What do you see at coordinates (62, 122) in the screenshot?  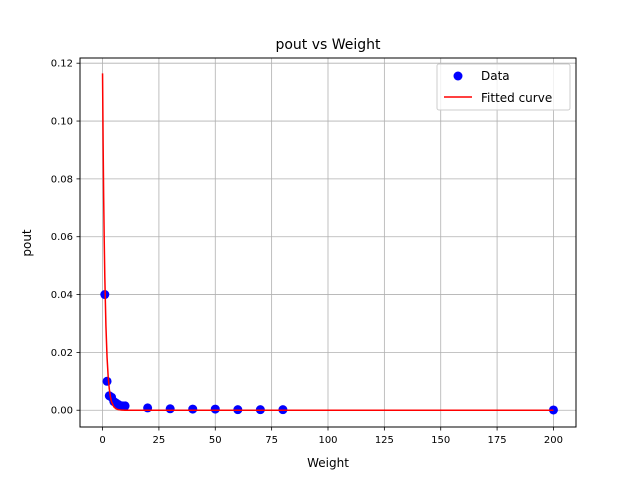 I see `y-tick-label: 0.10` at bounding box center [62, 122].